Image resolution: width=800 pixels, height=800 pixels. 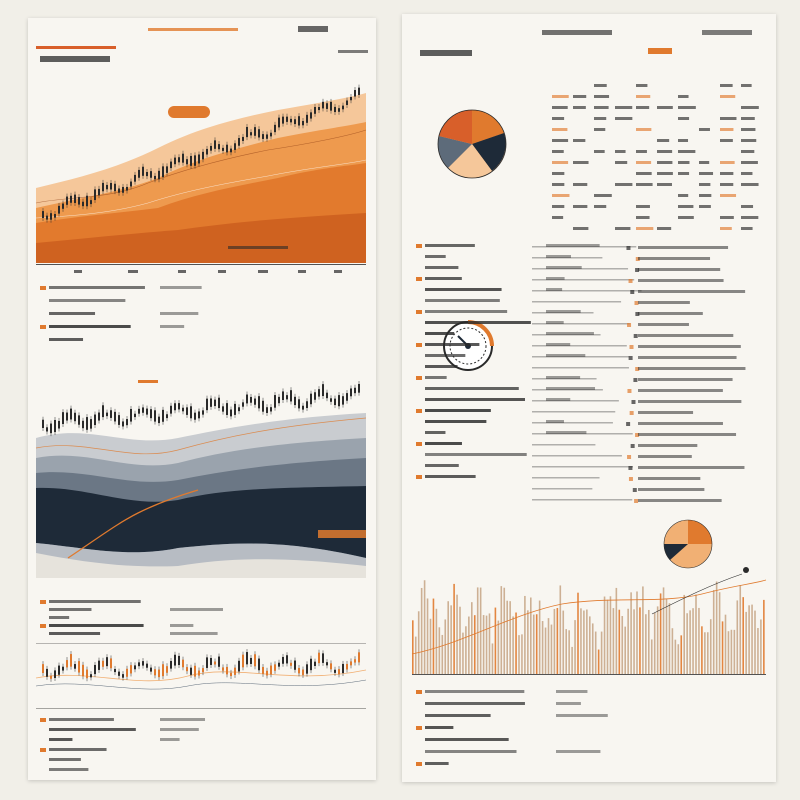 What do you see at coordinates (588, 627) in the screenshot?
I see `spike-bar-series` at bounding box center [588, 627].